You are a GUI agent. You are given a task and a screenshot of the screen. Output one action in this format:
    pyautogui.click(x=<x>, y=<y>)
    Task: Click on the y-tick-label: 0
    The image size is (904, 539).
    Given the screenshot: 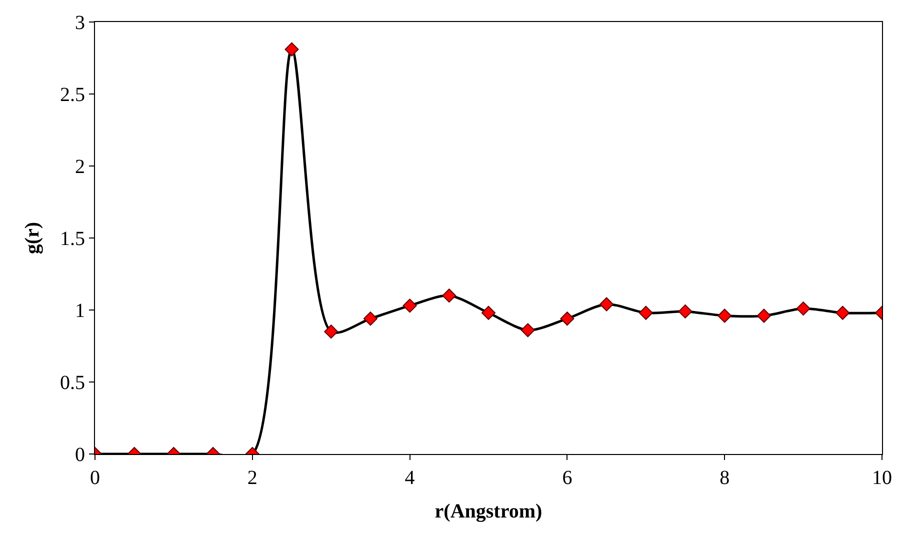 What is the action you would take?
    pyautogui.click(x=80, y=455)
    